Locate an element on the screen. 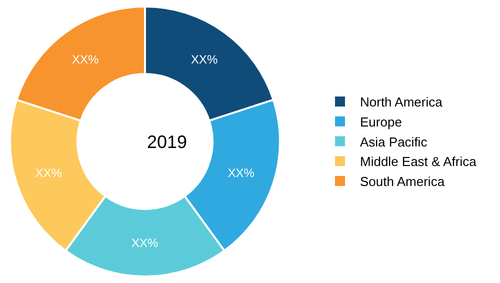 This screenshot has height=283, width=500. text: 2019 is located at coordinates (167, 142).